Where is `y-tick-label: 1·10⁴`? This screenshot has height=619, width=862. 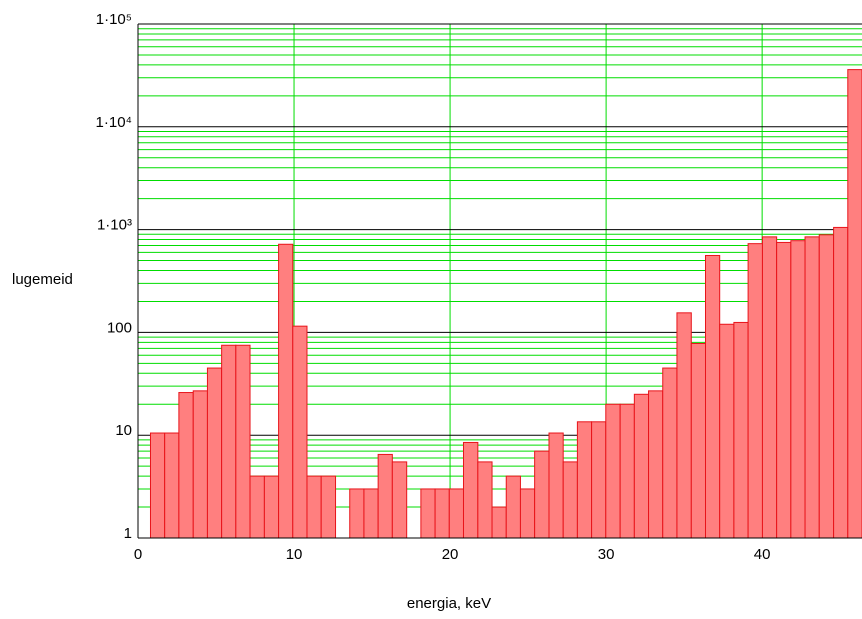
y-tick-label: 1·10⁴ is located at coordinates (114, 122).